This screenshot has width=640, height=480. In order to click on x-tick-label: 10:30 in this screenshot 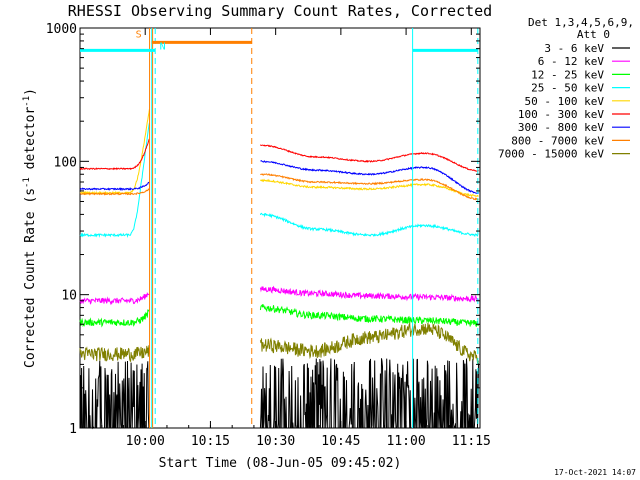, I will do `click(275, 441)`.